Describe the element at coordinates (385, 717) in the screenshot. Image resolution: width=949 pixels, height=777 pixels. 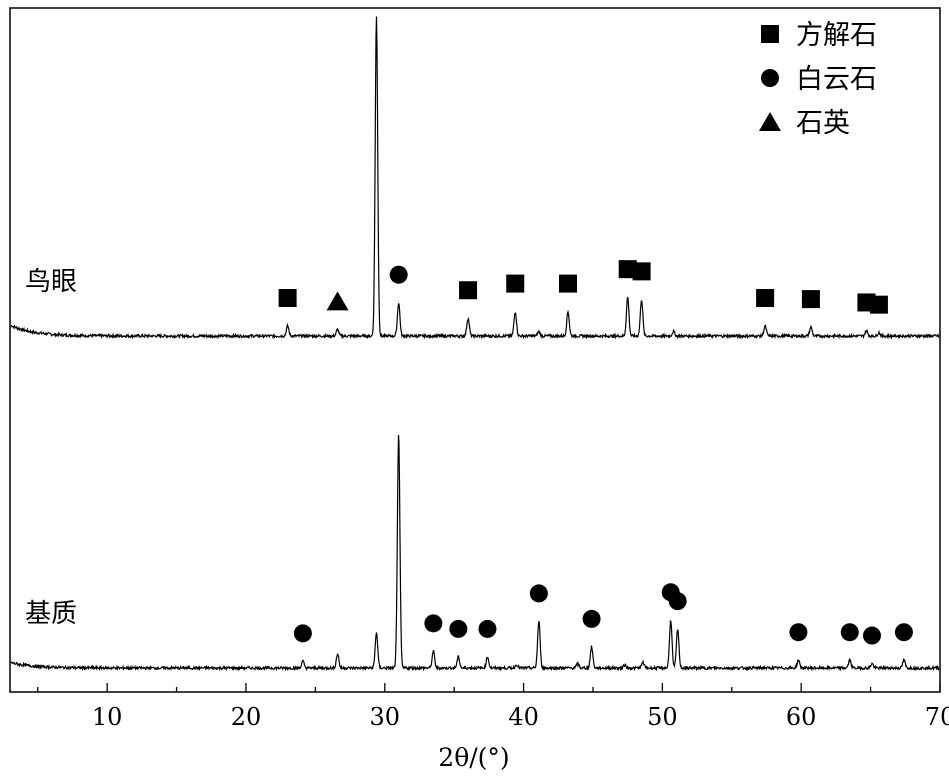
I see `x-tick-label: 30` at that location.